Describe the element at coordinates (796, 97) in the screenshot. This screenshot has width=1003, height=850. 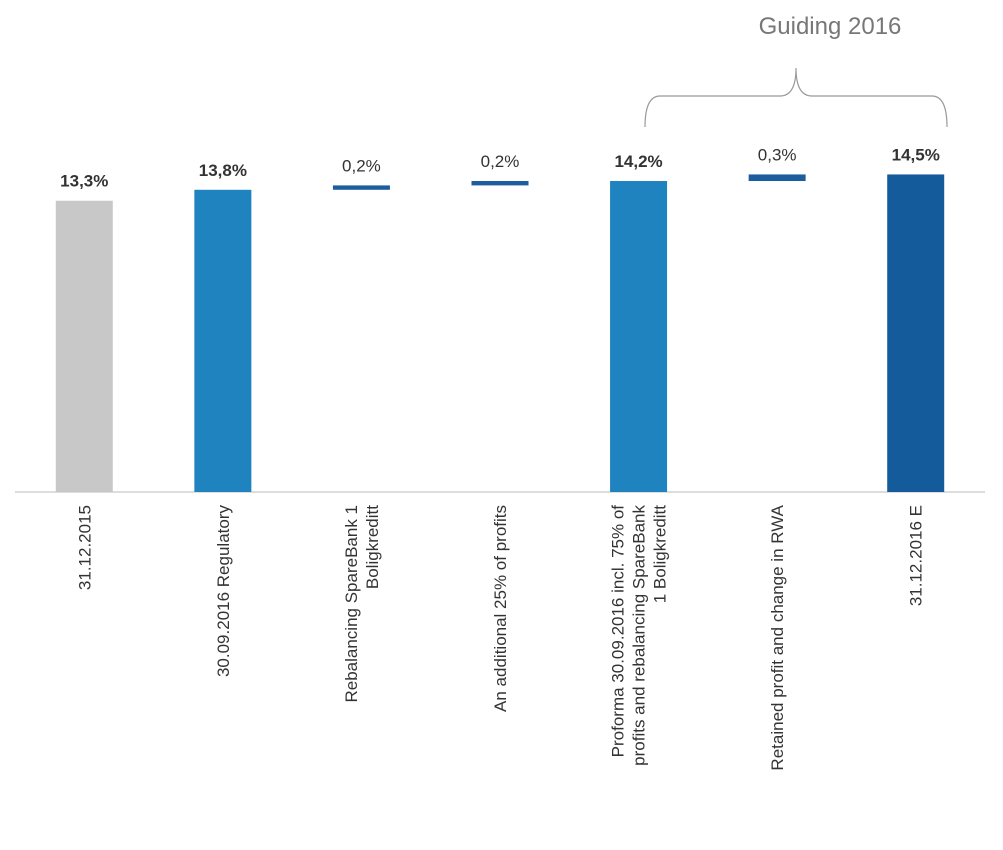
I see `brace` at that location.